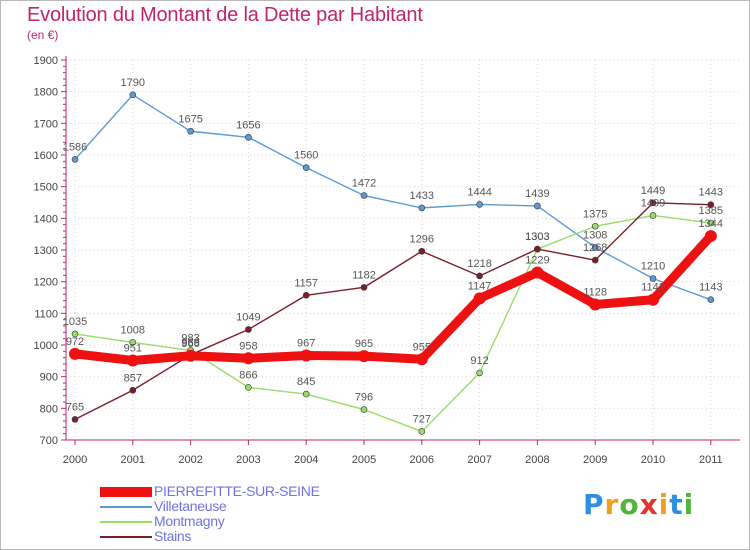 Image resolution: width=750 pixels, height=550 pixels. I want to click on legend-swatch-villetaneuse, so click(126, 507).